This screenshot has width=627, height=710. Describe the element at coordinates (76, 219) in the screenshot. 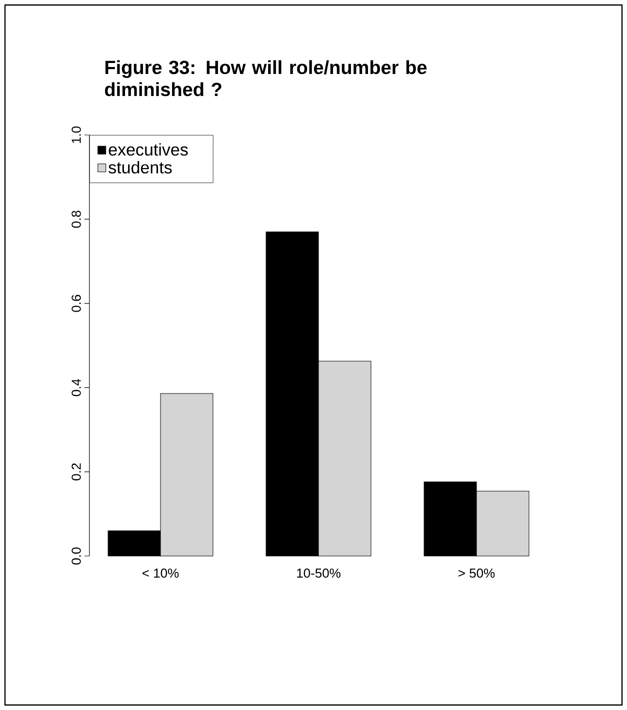

I see `y-tick-label: 0.8` at that location.